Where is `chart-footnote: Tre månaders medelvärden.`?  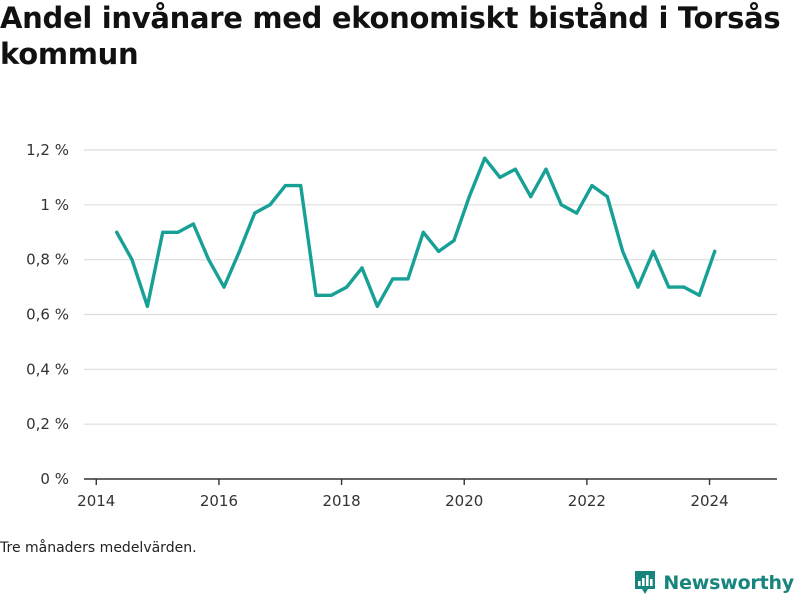 chart-footnote: Tre månaders medelvärden. is located at coordinates (98, 548).